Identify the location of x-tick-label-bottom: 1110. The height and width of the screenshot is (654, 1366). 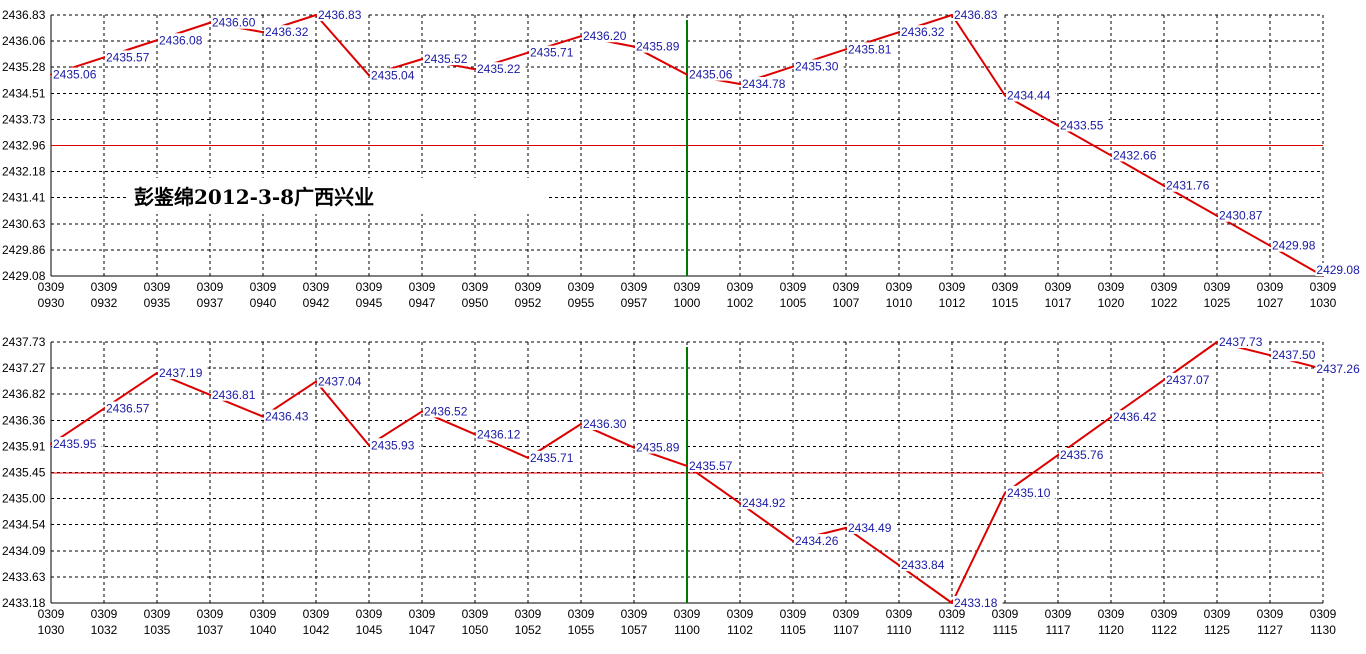
(899, 630).